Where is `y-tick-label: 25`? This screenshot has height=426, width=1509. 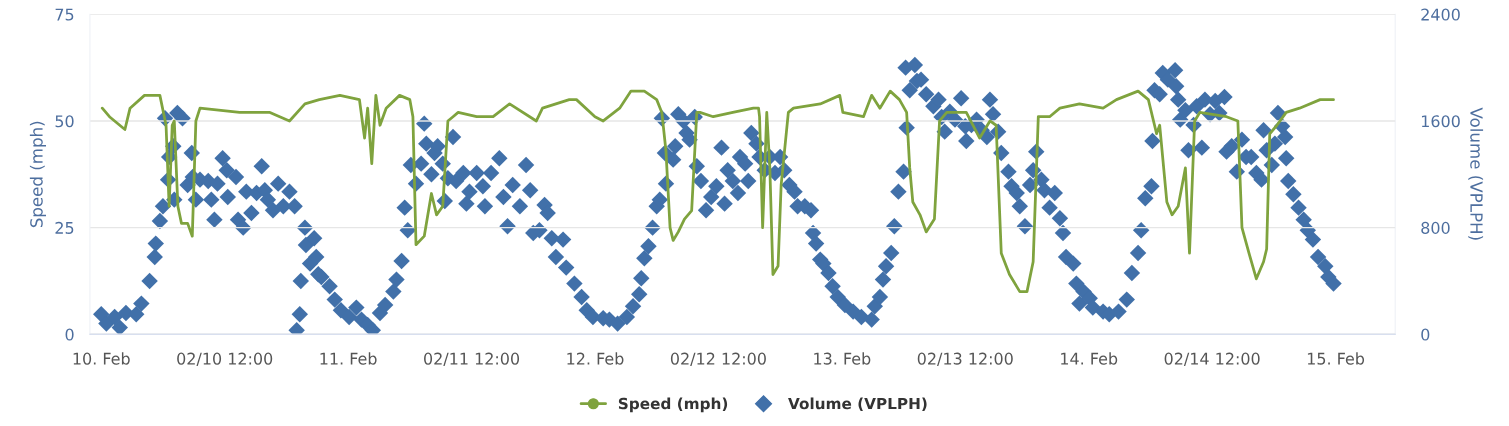 y-tick-label: 25 is located at coordinates (64, 227).